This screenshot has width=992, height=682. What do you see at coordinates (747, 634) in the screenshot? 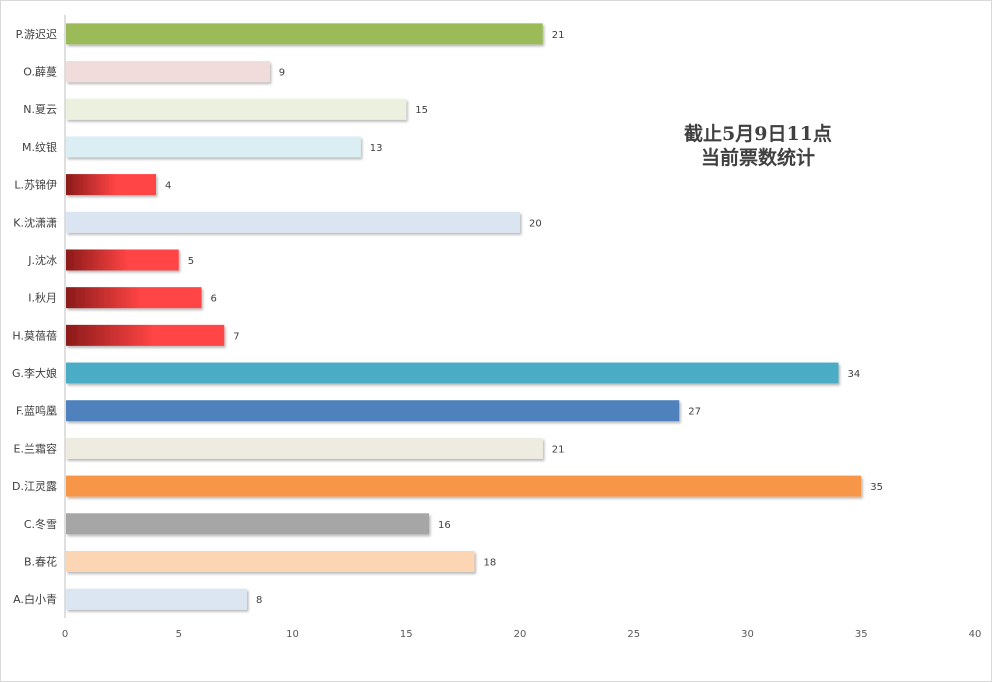
I see `x-tick-label: 30` at bounding box center [747, 634].